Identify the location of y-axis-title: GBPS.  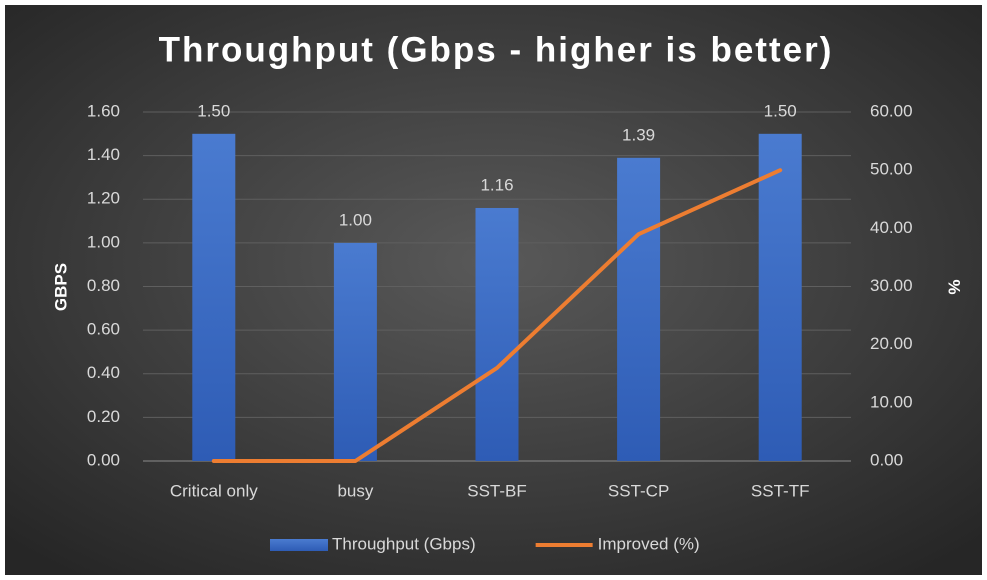
(60, 287).